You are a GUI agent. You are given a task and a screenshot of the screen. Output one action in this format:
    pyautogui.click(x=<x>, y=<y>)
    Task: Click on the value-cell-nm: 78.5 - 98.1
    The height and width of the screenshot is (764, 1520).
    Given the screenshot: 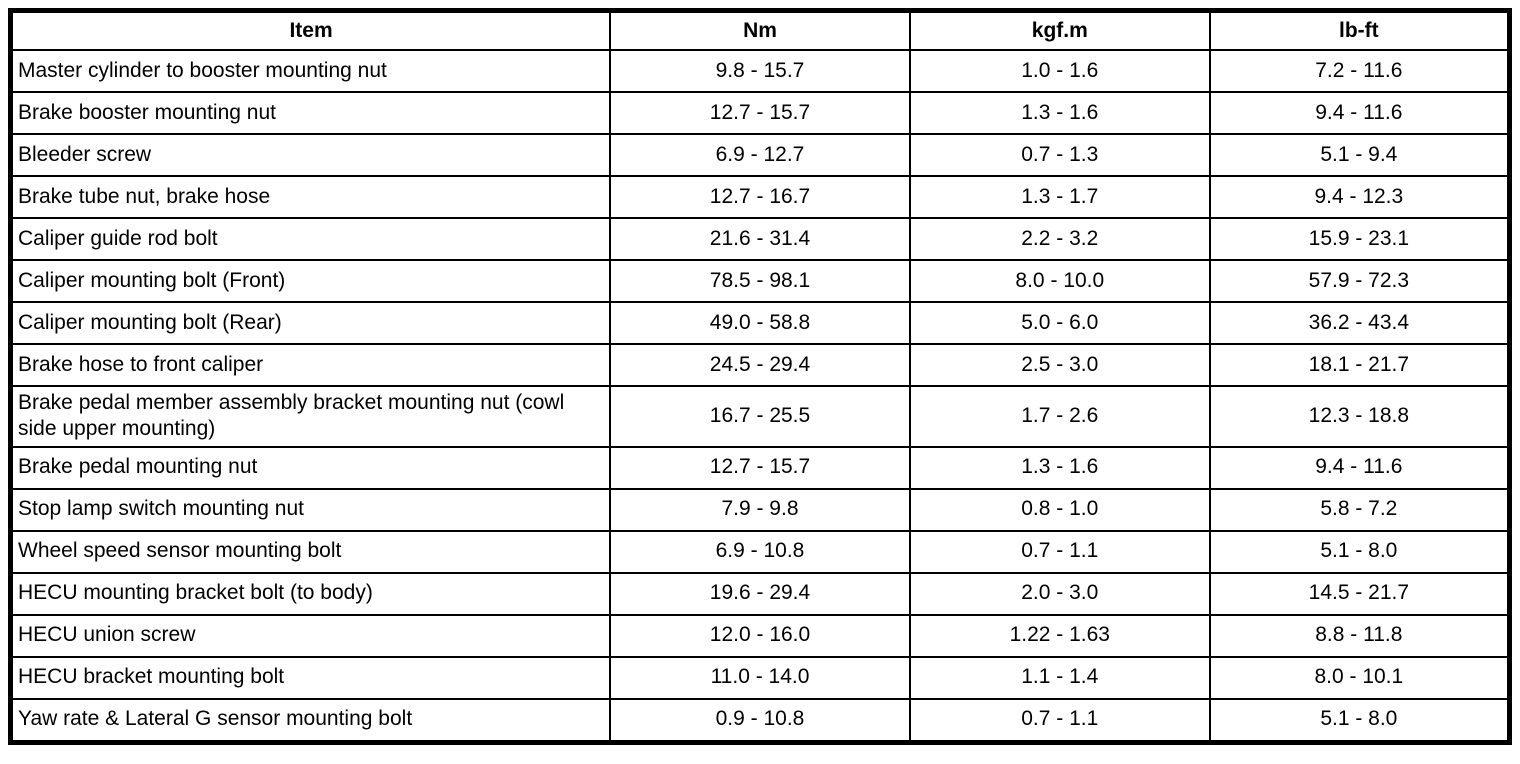 What is the action you would take?
    pyautogui.click(x=760, y=281)
    